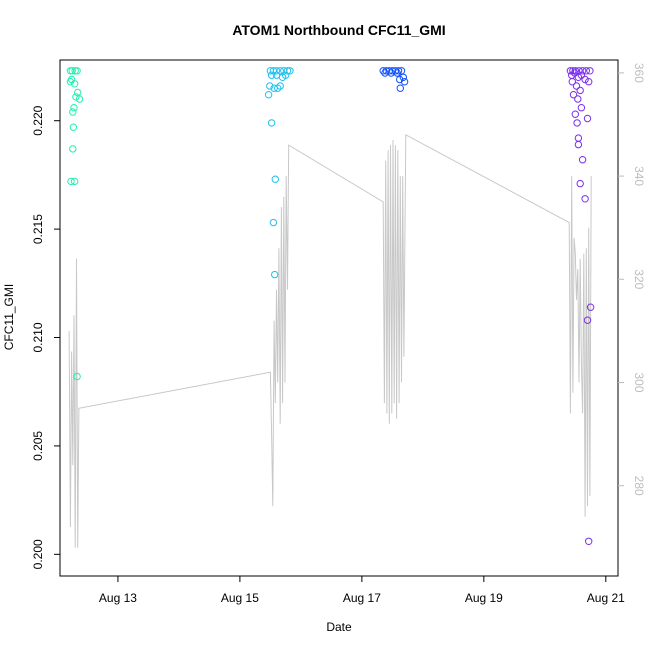 This screenshot has height=655, width=650. I want to click on y2-tick-label: 360, so click(639, 73).